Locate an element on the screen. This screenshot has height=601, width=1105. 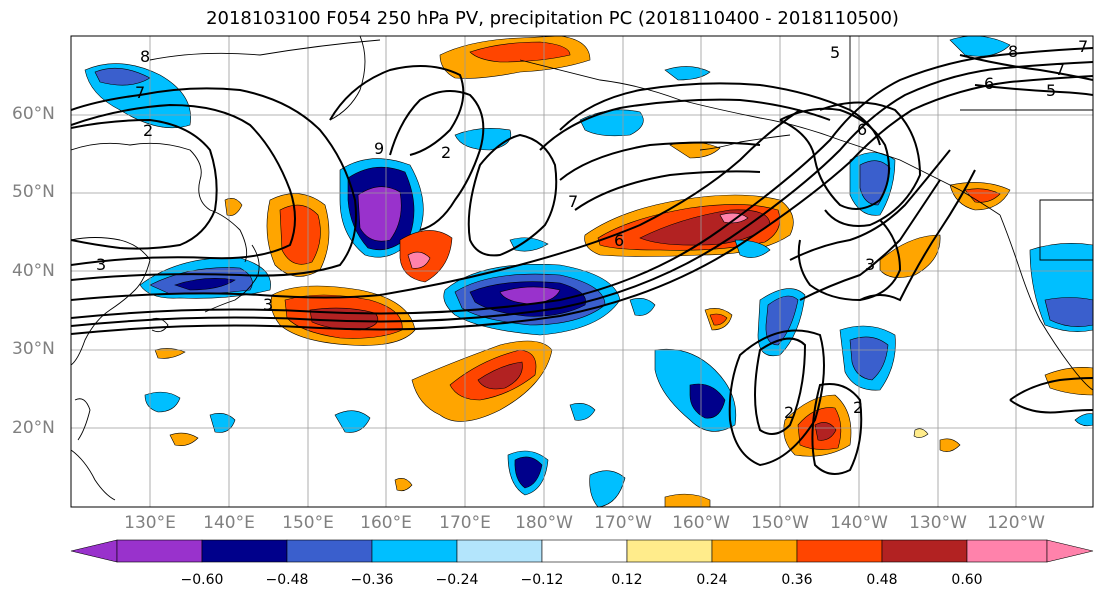
longitude-label: 160°W is located at coordinates (701, 523).